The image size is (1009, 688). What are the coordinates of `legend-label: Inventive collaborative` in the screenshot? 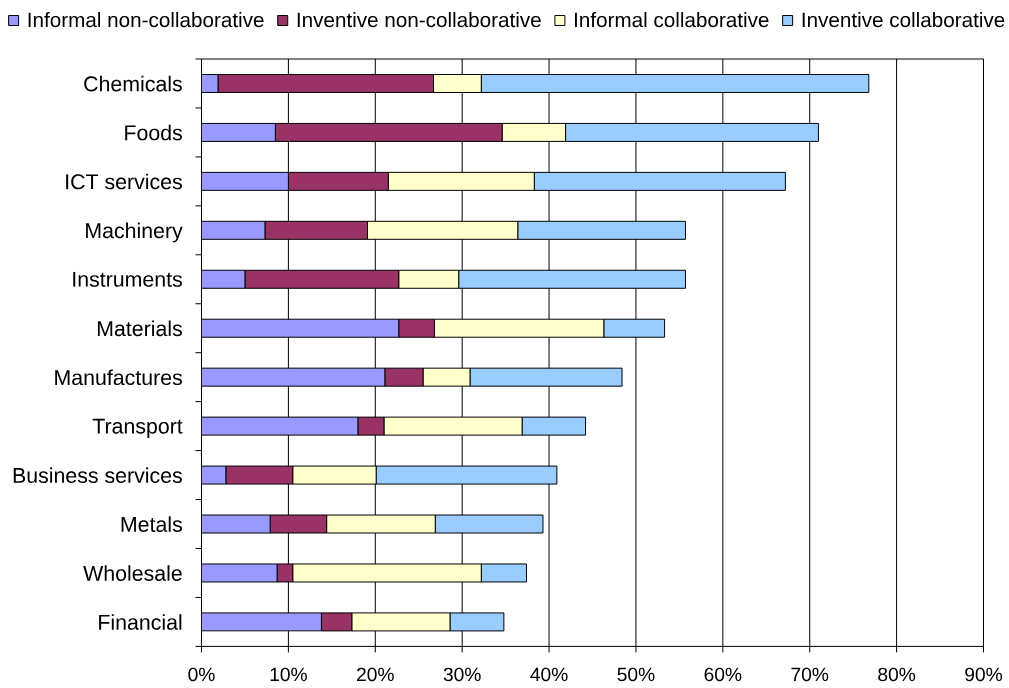 It's located at (903, 20).